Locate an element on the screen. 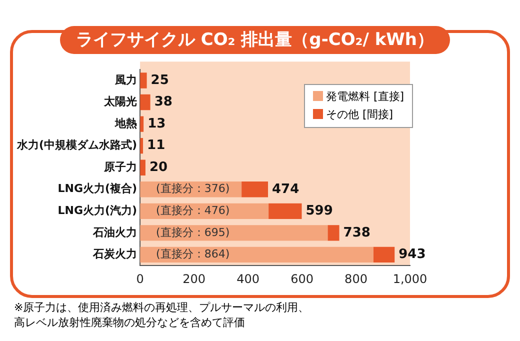 Image resolution: width=520 pixels, height=341 pixels. total-label: 738 is located at coordinates (356, 232).